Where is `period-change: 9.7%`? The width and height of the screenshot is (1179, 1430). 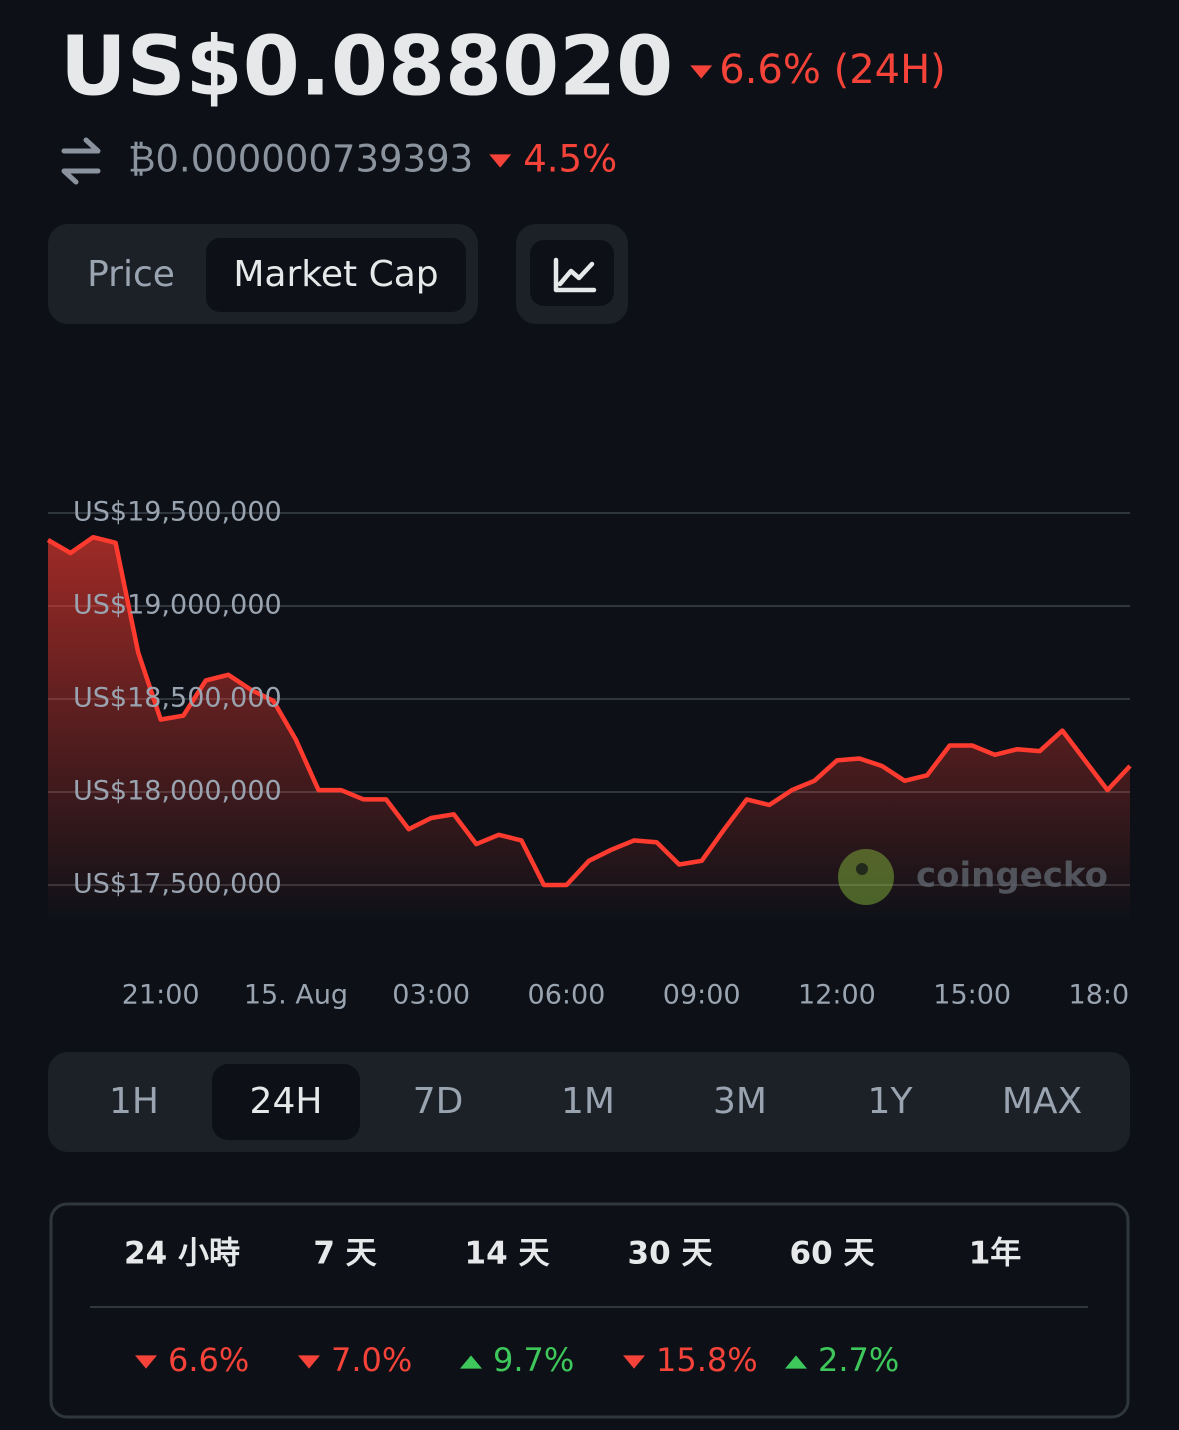
period-change: 9.7% is located at coordinates (533, 1360).